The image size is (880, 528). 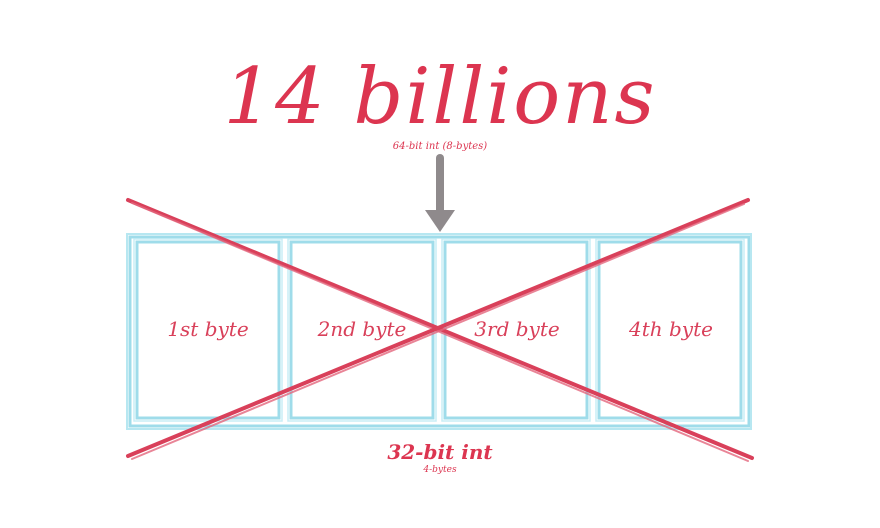 What do you see at coordinates (516, 329) in the screenshot?
I see `byte-label-3: 3rd byte` at bounding box center [516, 329].